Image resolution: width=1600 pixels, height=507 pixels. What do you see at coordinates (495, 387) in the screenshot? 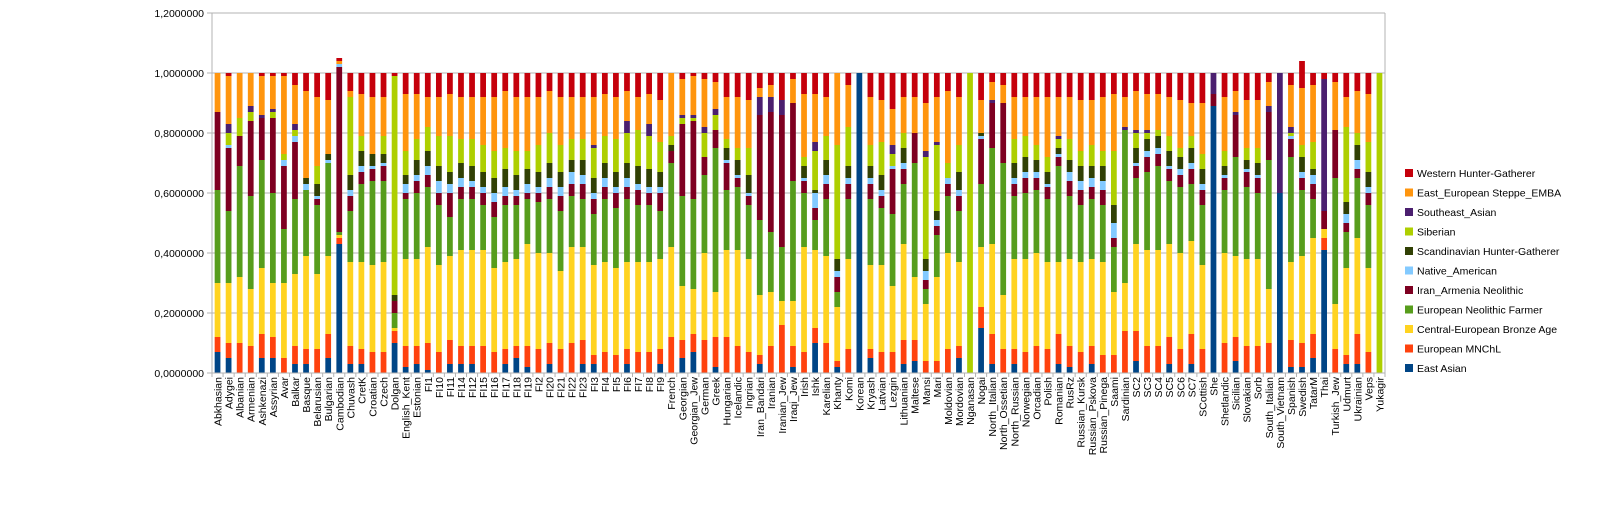
I see `x-tick-label: FI16` at bounding box center [495, 387].